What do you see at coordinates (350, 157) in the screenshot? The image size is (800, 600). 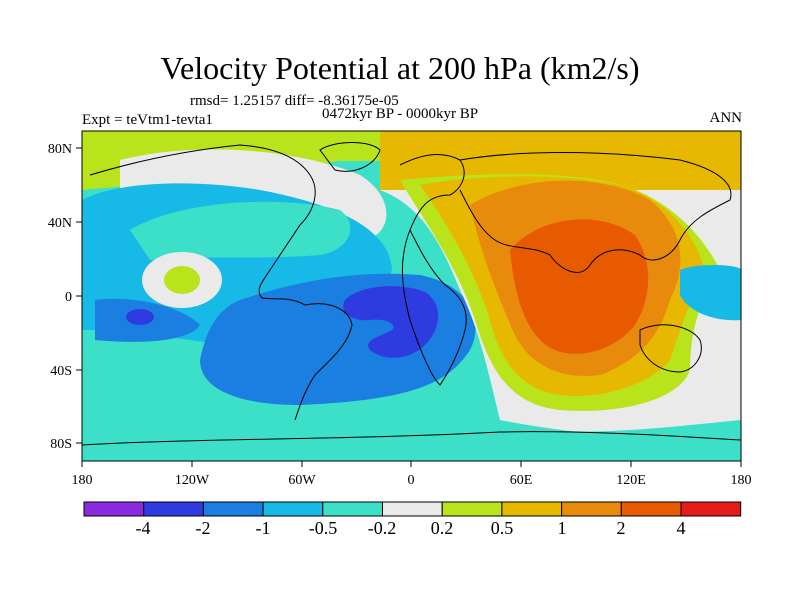 I see `coastline-greenland` at bounding box center [350, 157].